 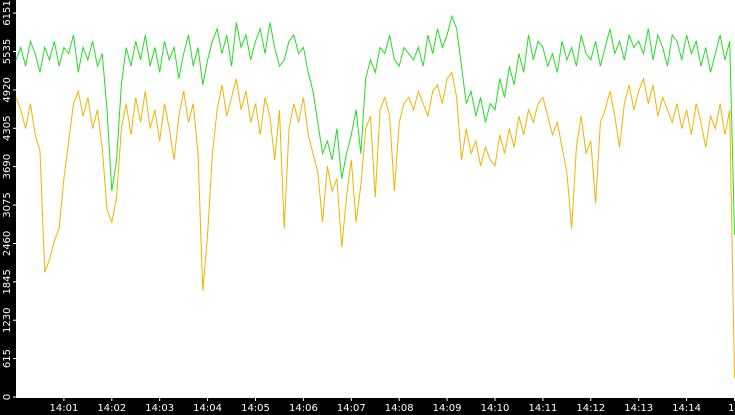 I want to click on x-tick-label: 14:09, so click(x=447, y=408).